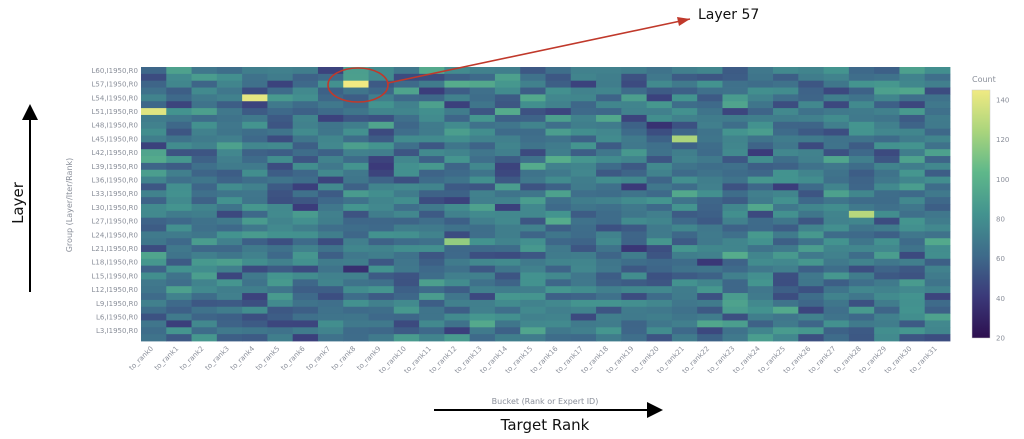  Describe the element at coordinates (115, 112) in the screenshot. I see `y-tick-label: L51,I1950,R0` at that location.